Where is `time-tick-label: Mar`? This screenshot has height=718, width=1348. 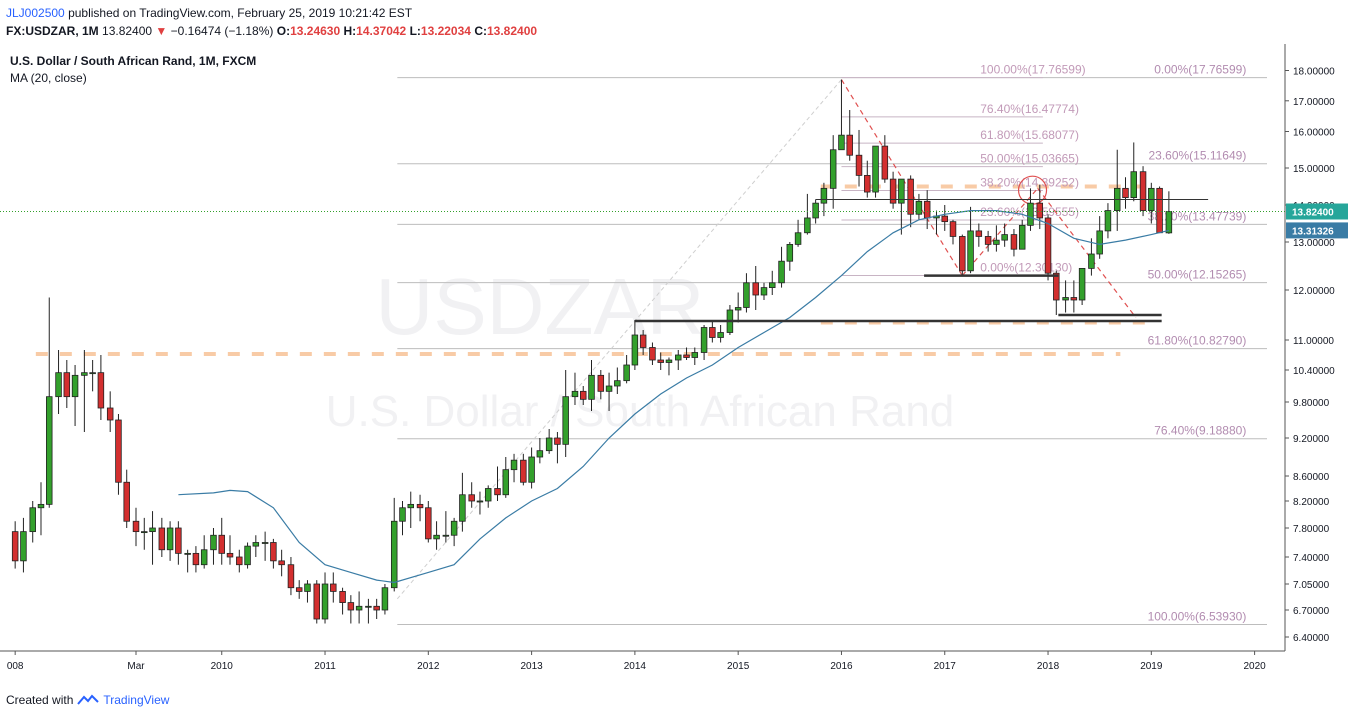
time-tick-label: Mar is located at coordinates (136, 666).